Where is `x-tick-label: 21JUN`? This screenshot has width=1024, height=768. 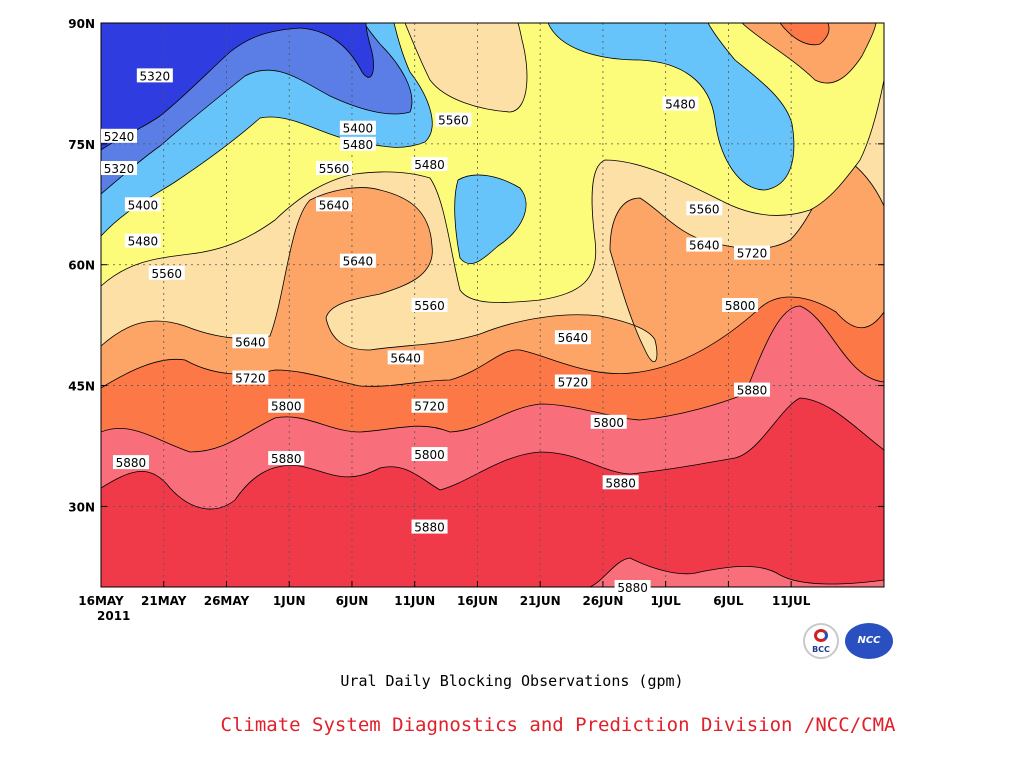 x-tick-label: 21JUN is located at coordinates (540, 601).